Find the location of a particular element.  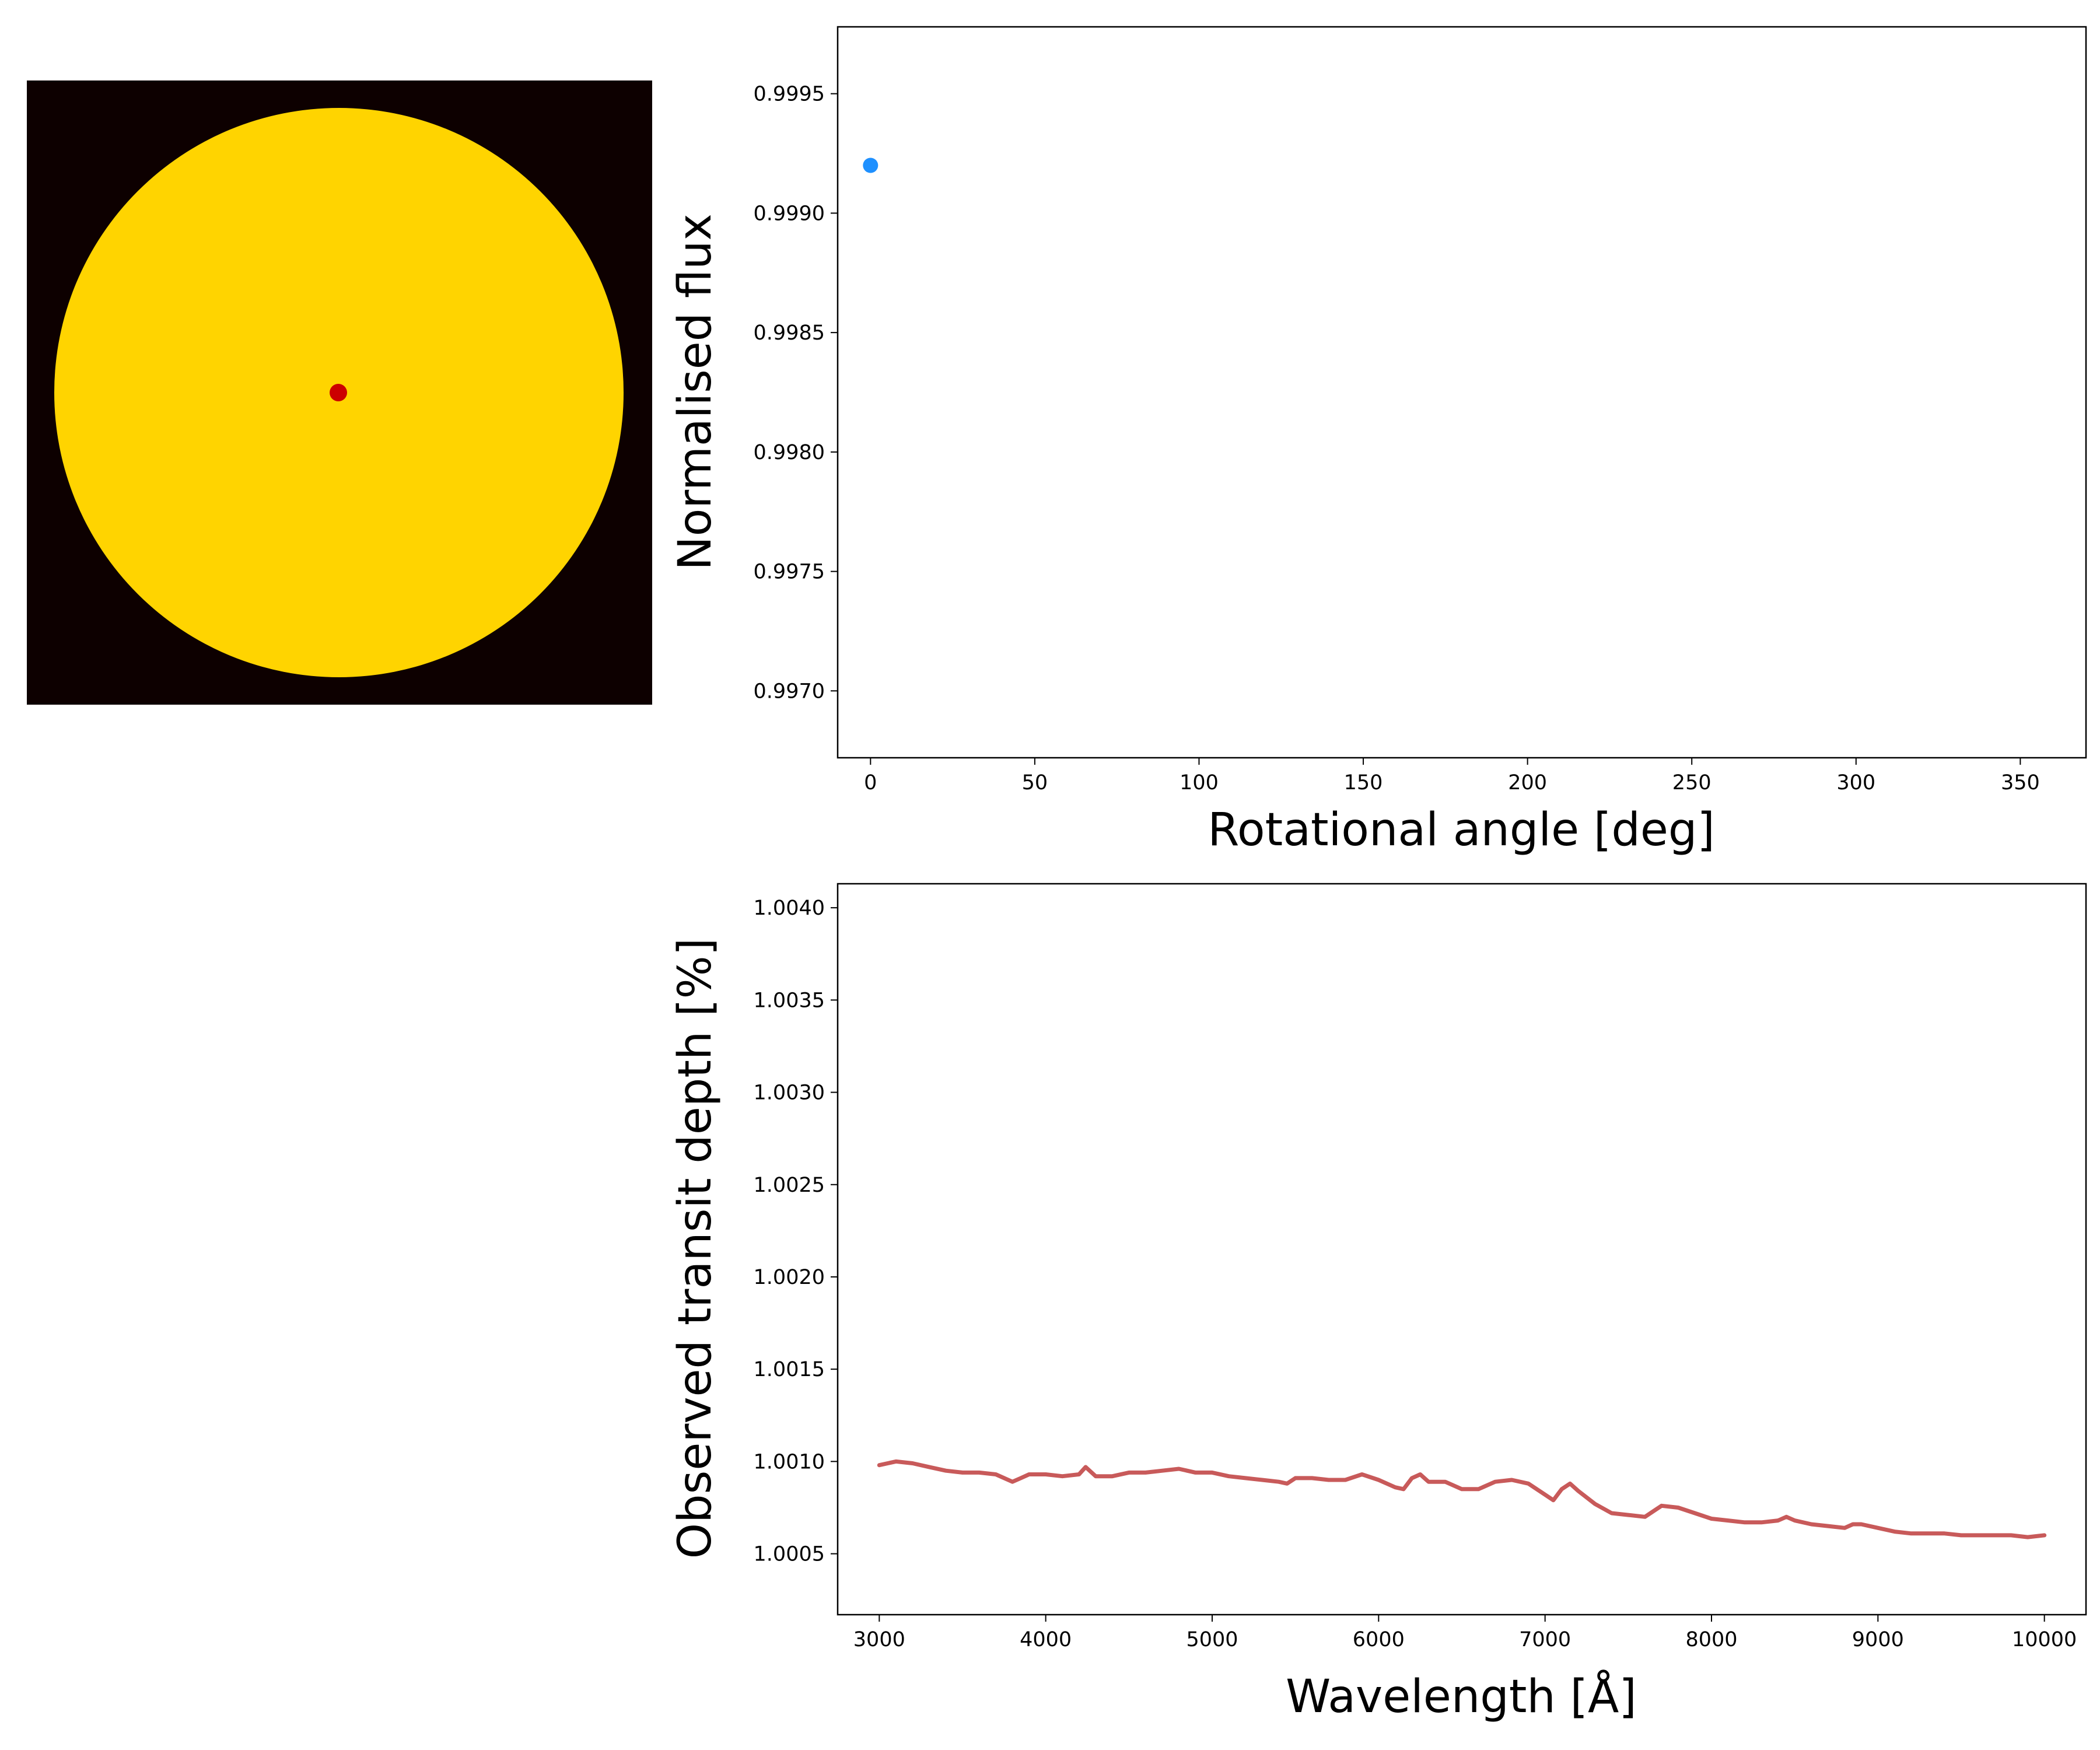

y-tick-label: 1.0010 is located at coordinates (789, 1462).